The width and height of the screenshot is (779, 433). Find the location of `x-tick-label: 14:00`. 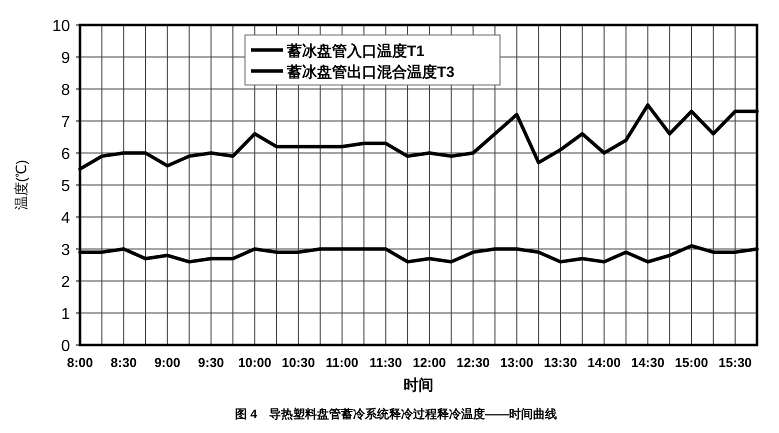

x-tick-label: 14:00 is located at coordinates (604, 362).